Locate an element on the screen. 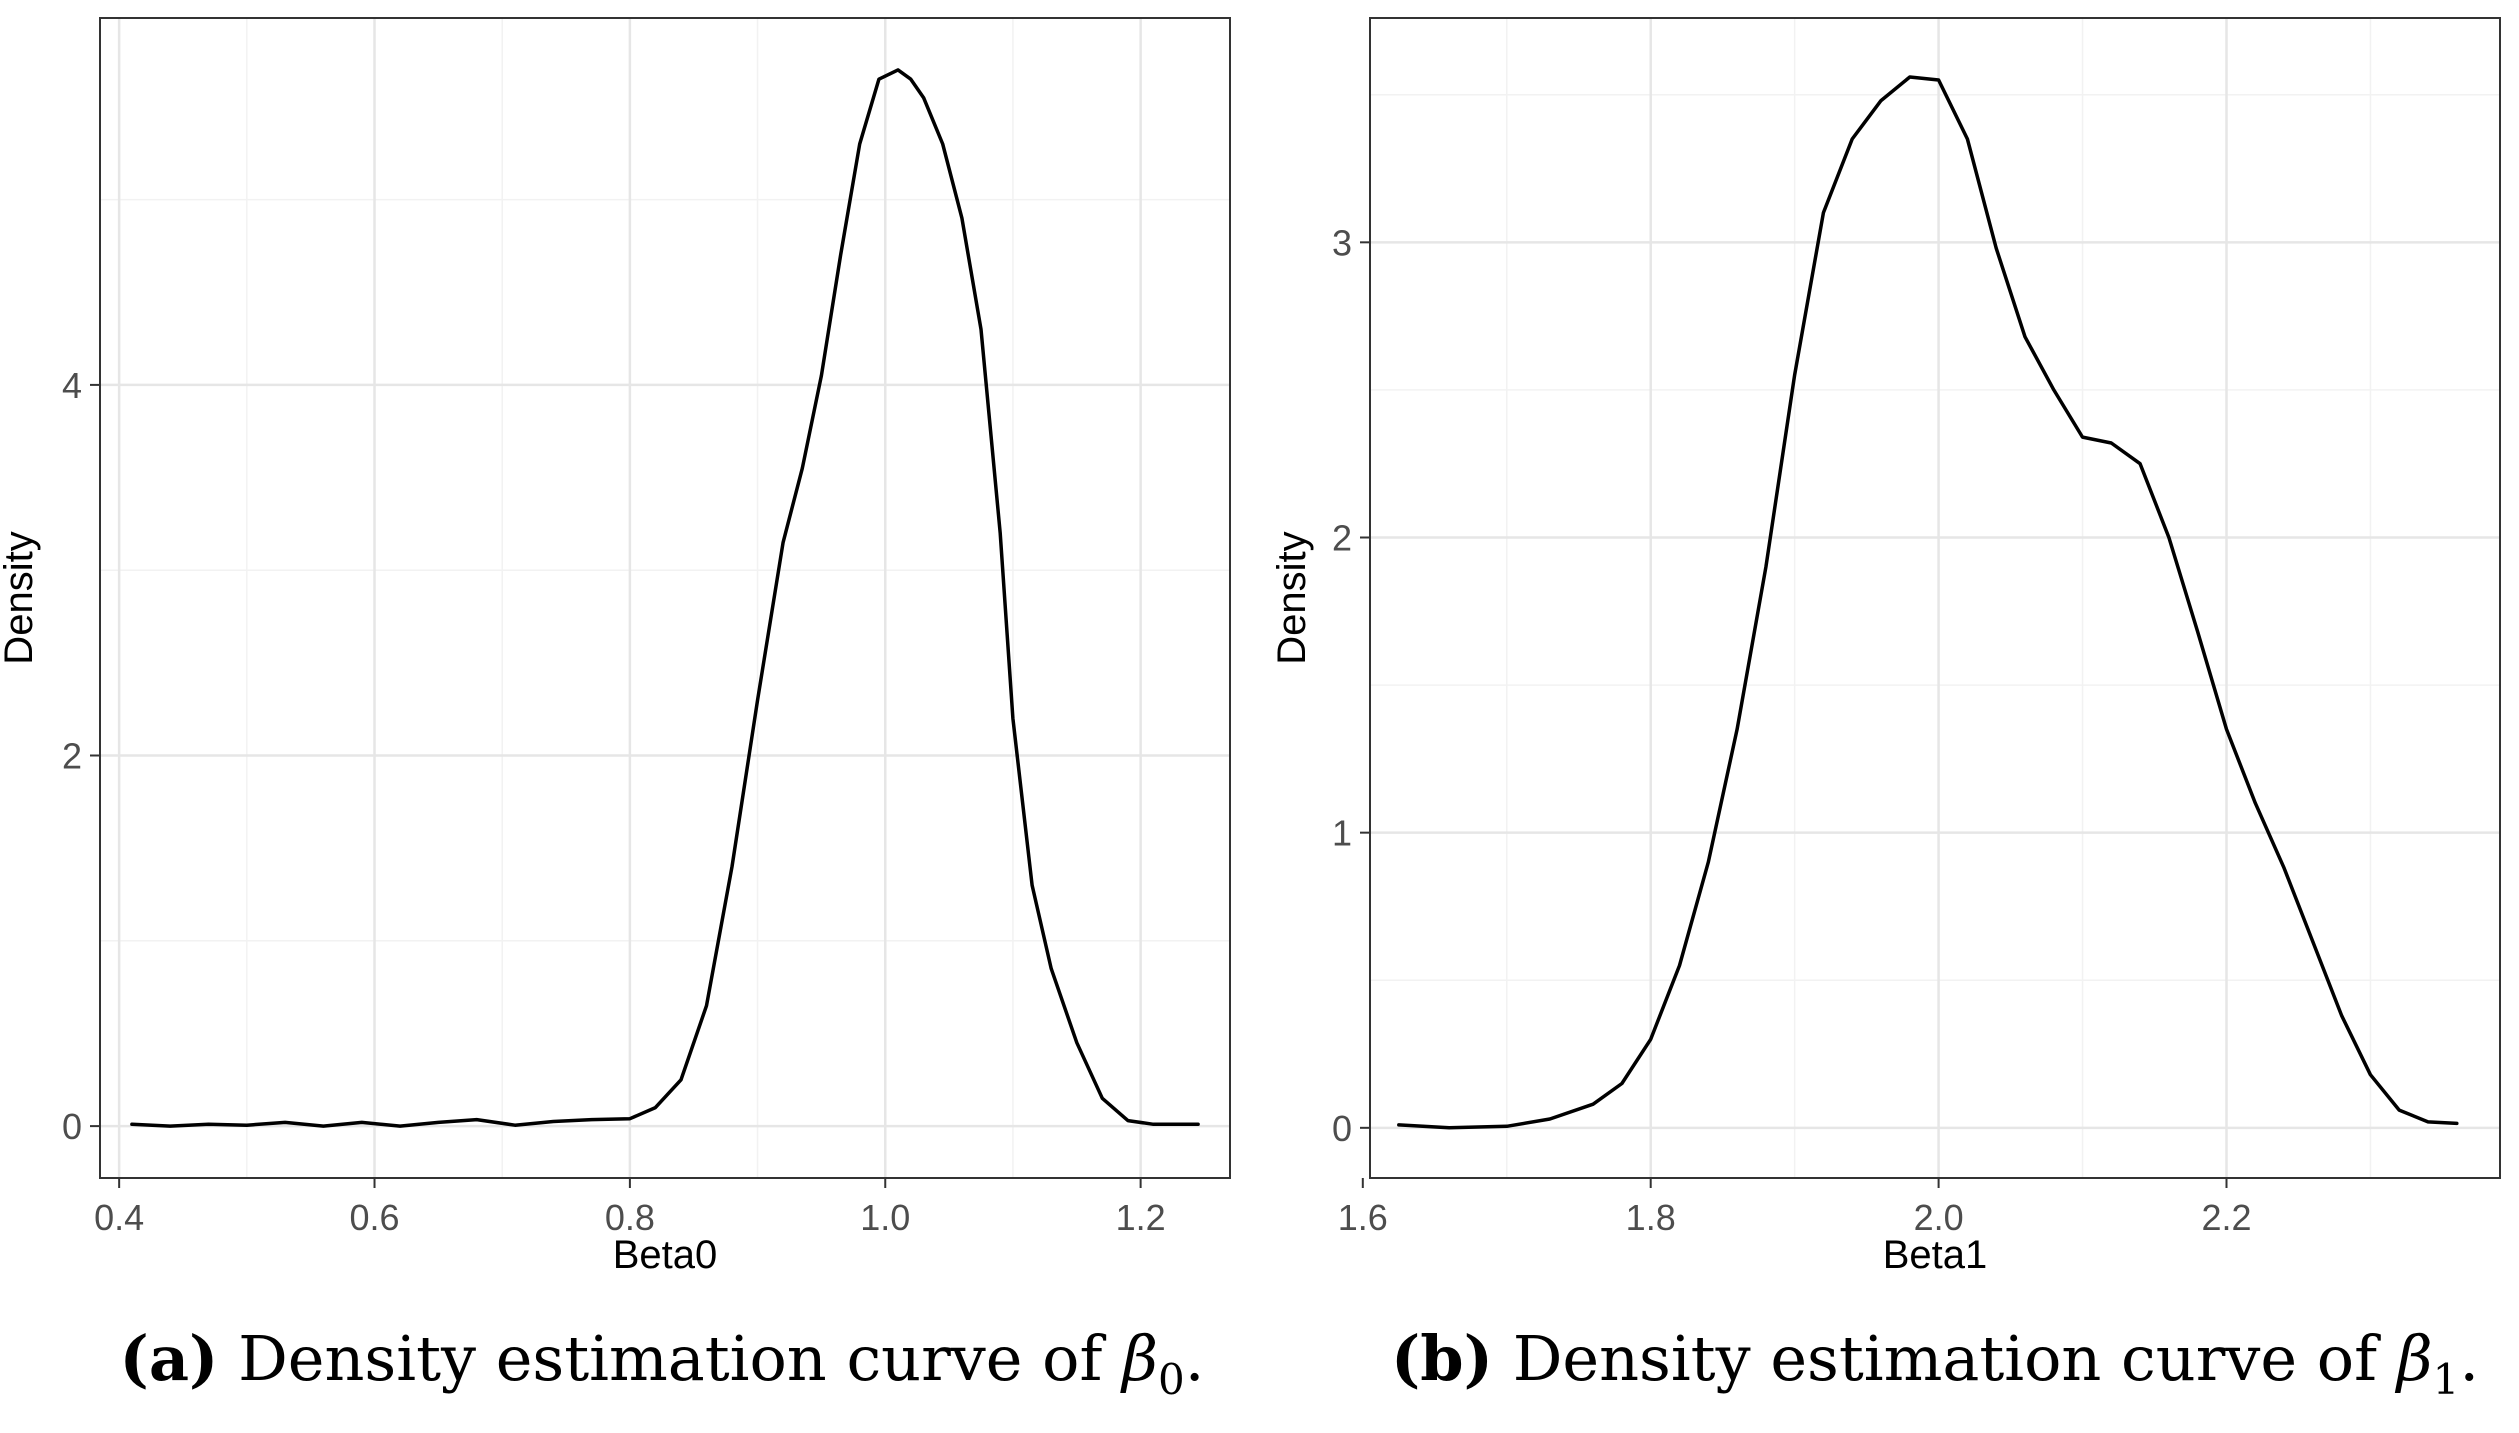 This screenshot has height=1433, width=2519. caption: (b) Density estimation curve of β1. is located at coordinates (1935, 1363).